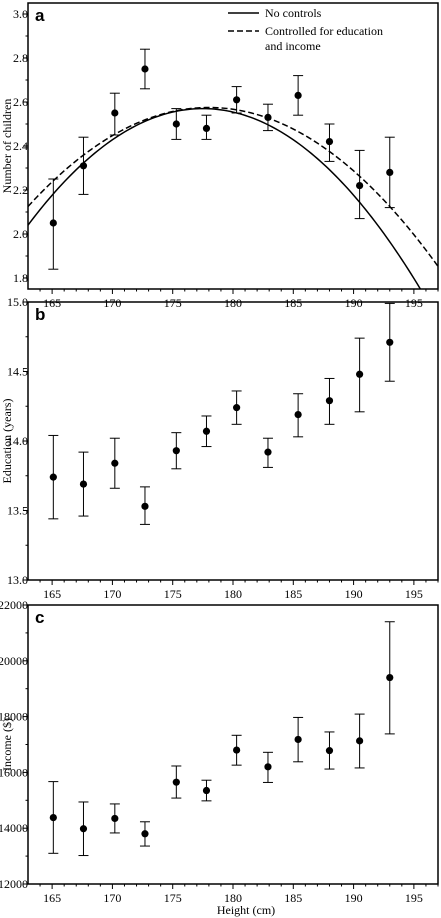 The height and width of the screenshot is (918, 441). I want to click on y-axis-label: Education (years), so click(7, 441).